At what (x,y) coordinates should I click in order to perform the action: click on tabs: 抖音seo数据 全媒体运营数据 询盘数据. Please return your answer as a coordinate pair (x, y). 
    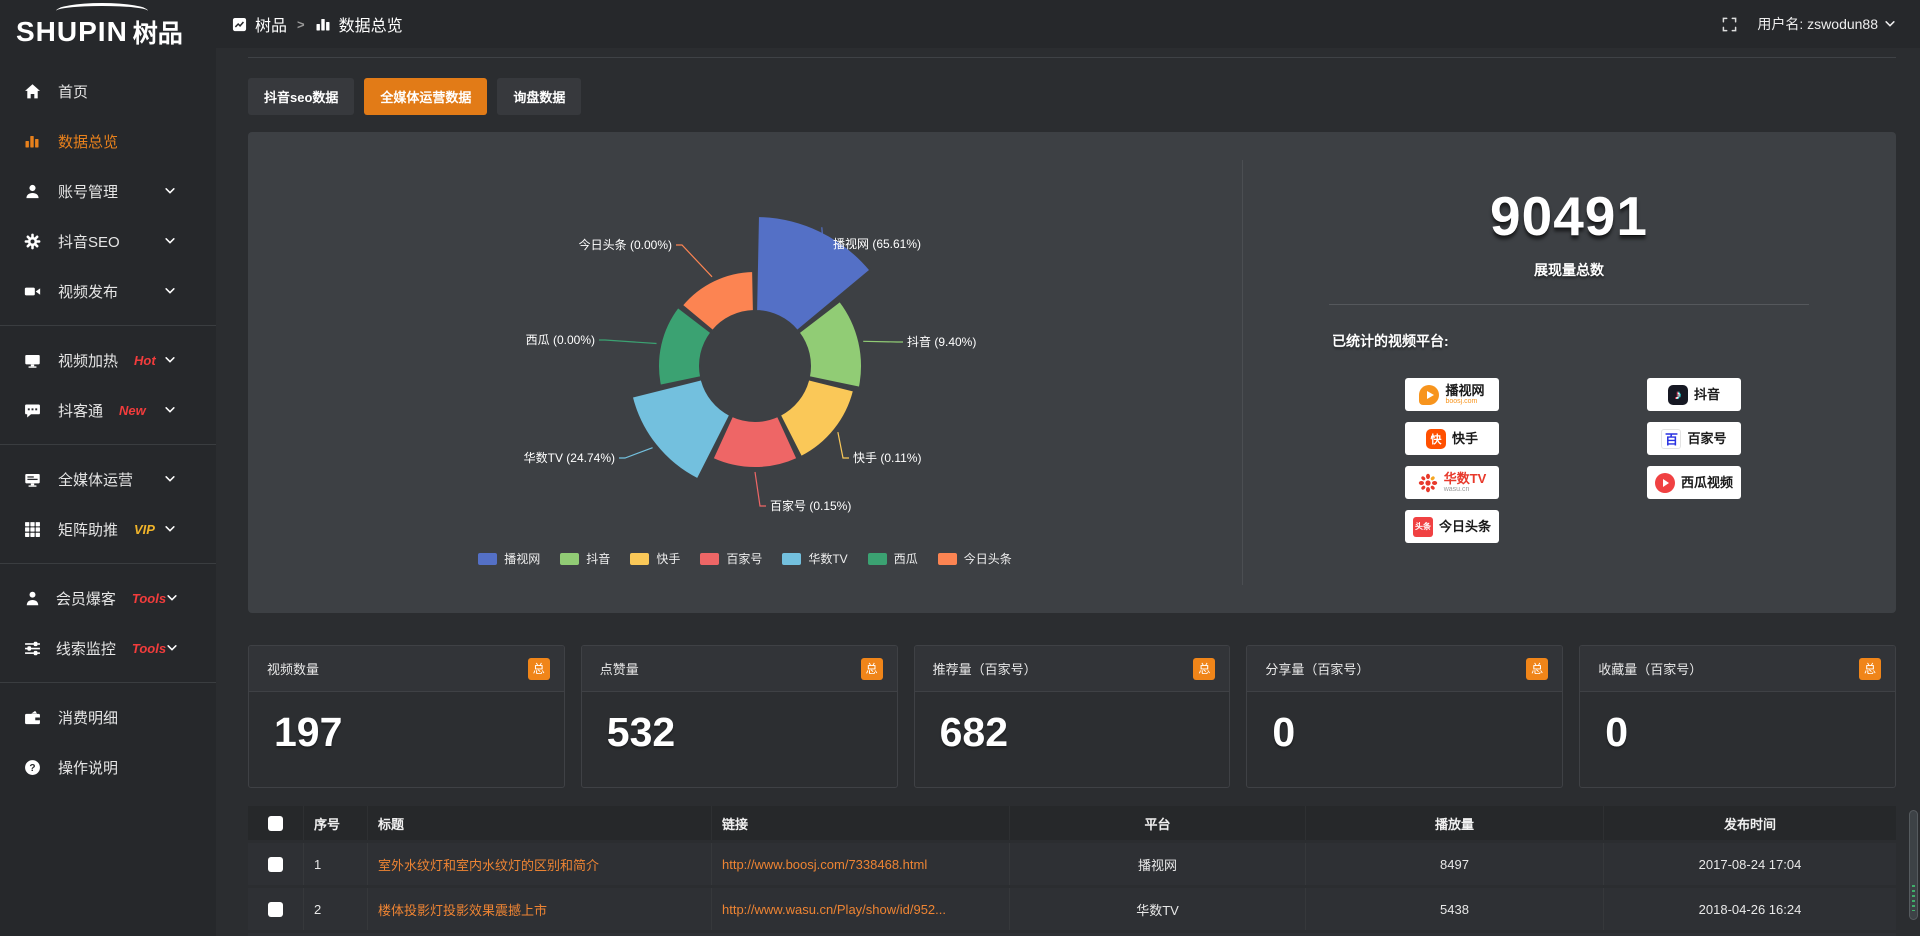
    Looking at the image, I should click on (415, 96).